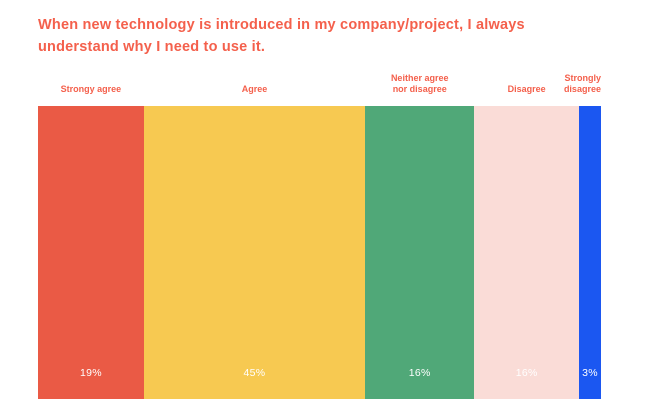  I want to click on category-label-cell: Strongy agree, so click(91, 83).